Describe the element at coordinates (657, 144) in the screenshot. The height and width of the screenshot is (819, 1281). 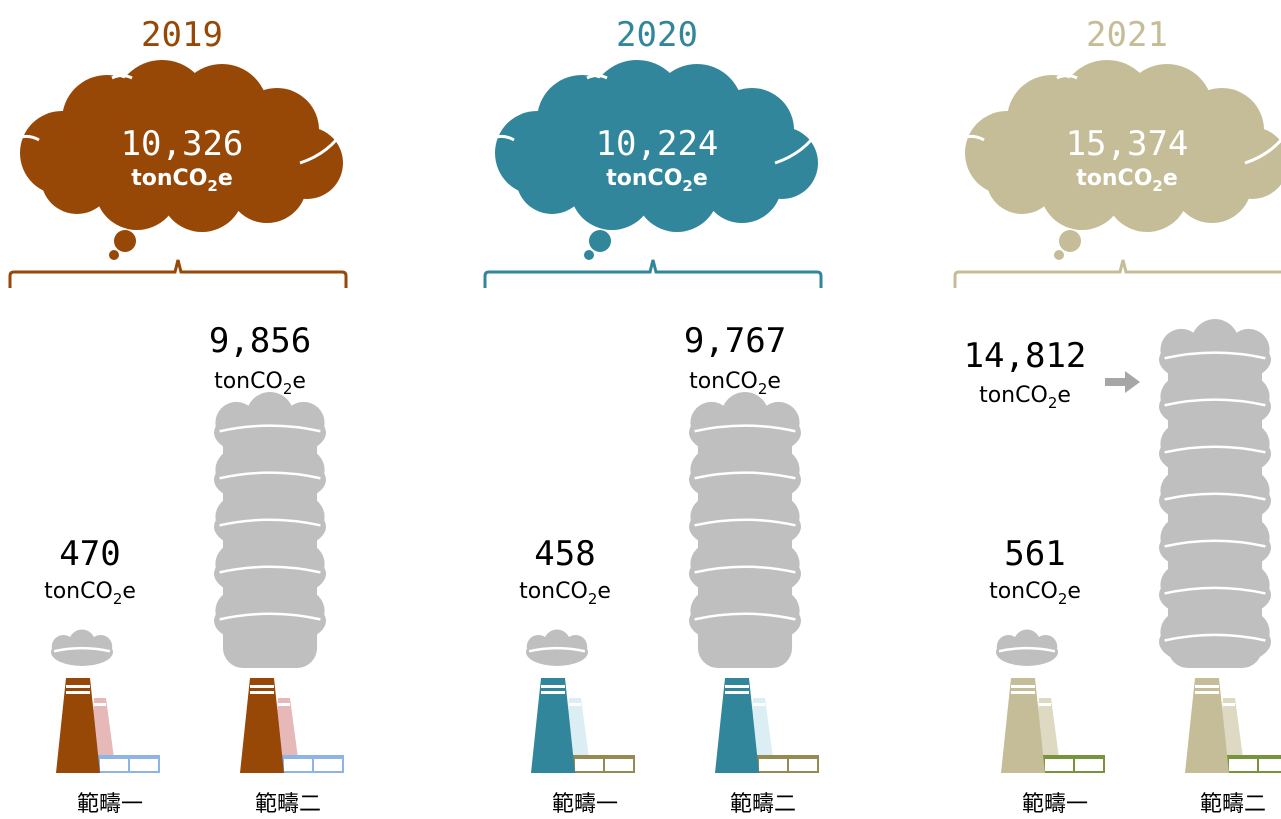
I see `total-value: 10,224` at that location.